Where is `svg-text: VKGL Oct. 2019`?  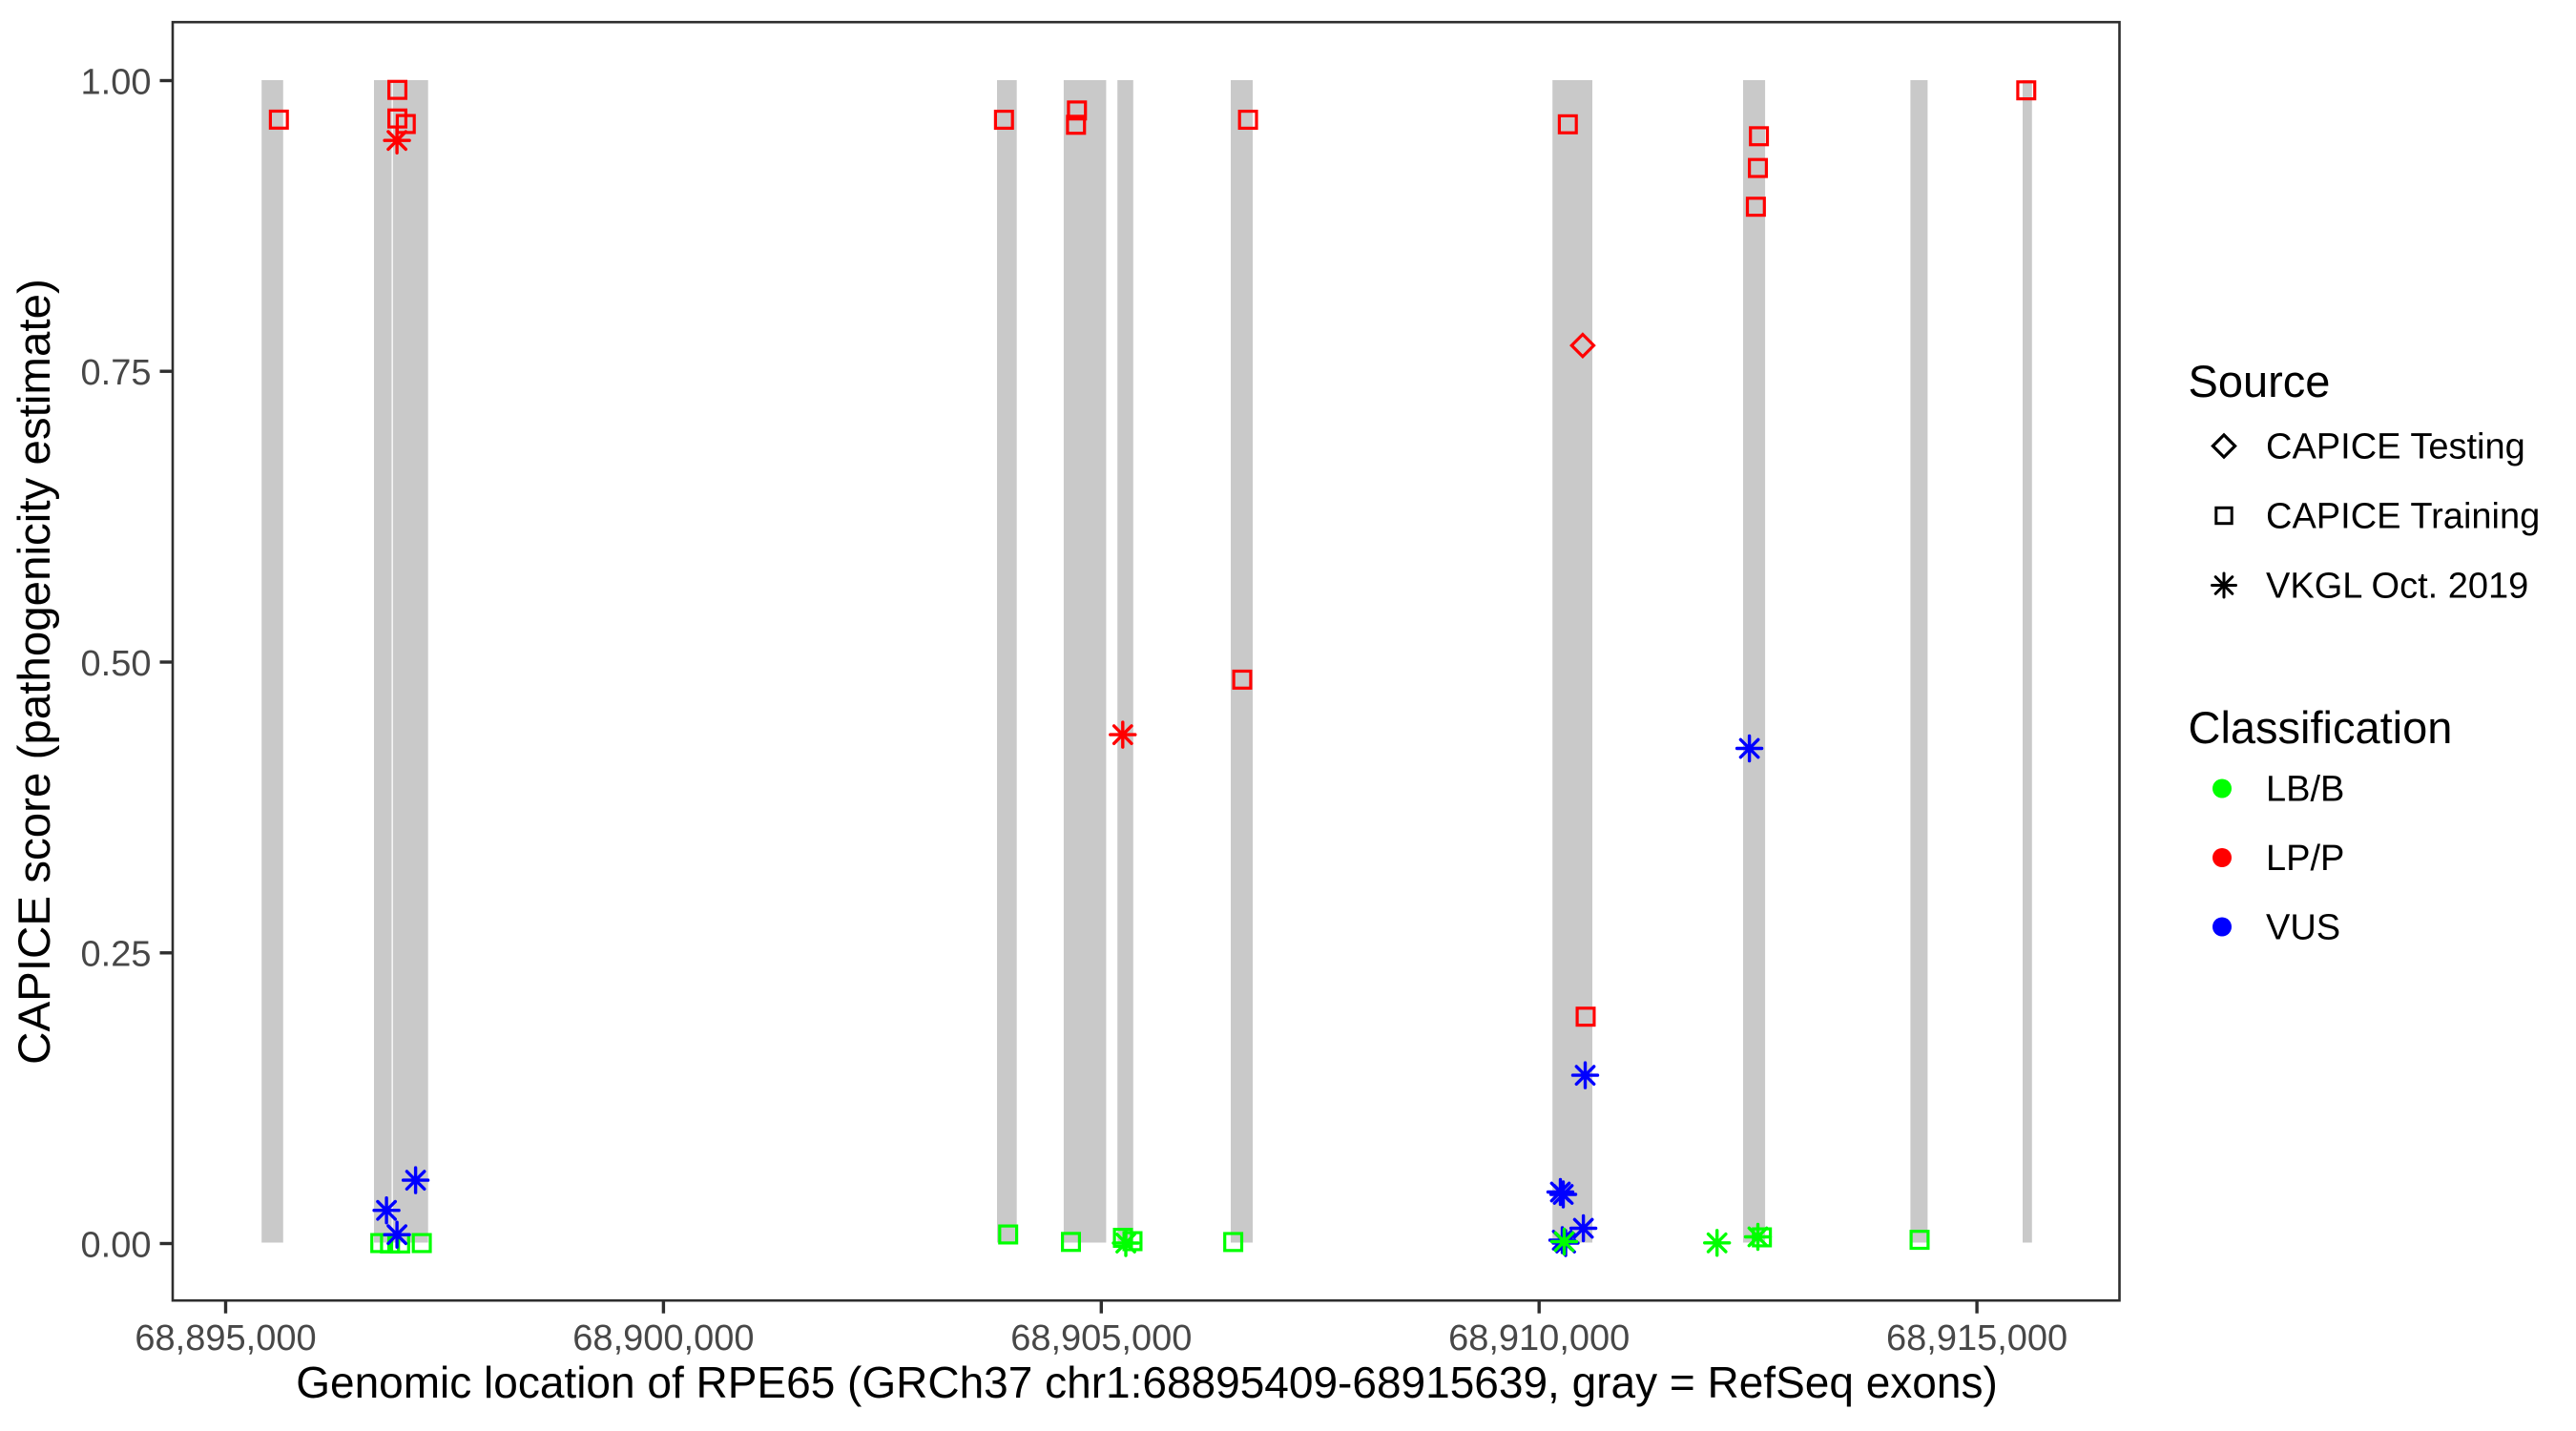
svg-text: VKGL Oct. 2019 is located at coordinates (2397, 587).